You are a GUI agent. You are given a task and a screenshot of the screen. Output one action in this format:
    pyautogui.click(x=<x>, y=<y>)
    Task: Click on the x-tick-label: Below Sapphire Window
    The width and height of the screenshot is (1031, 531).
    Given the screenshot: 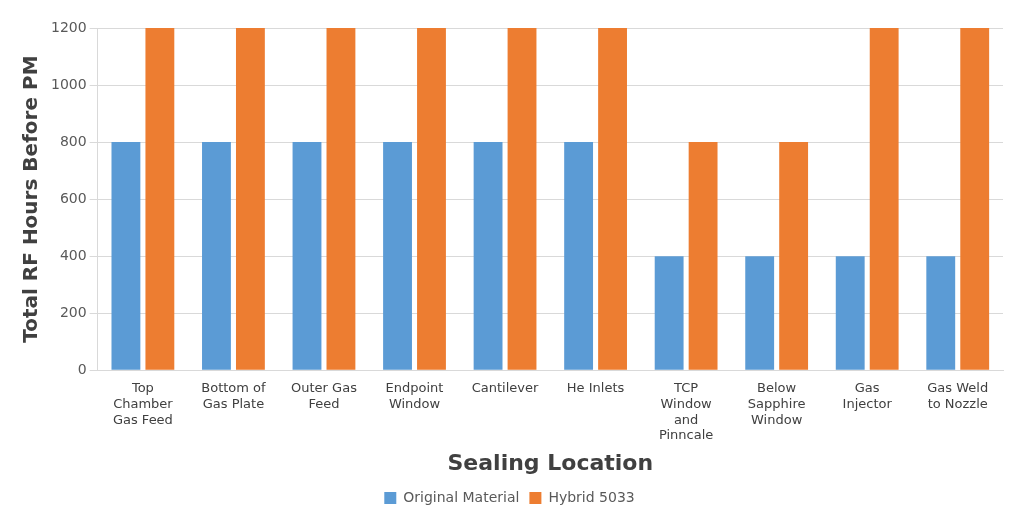 What is the action you would take?
    pyautogui.click(x=776, y=403)
    